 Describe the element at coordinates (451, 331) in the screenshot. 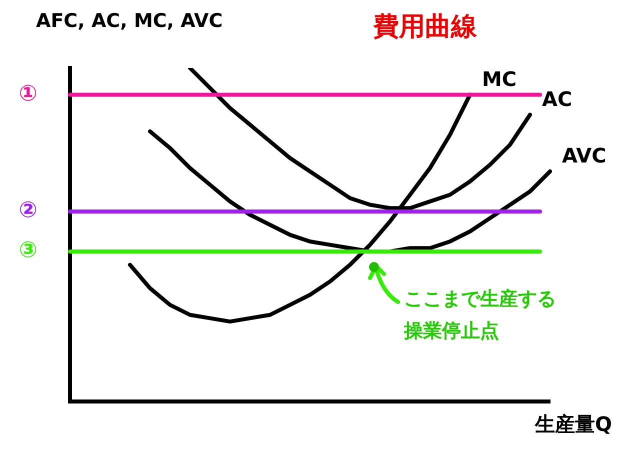

I see `annotation: 操業停止点` at that location.